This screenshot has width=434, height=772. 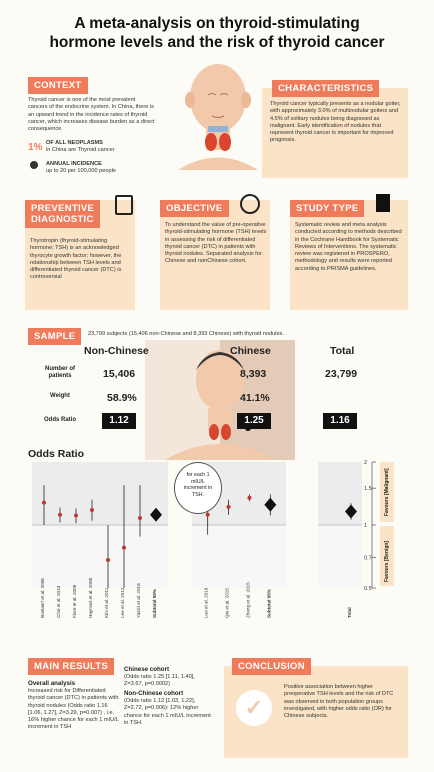 I want to click on nc-patients: 15,406, so click(x=119, y=374).